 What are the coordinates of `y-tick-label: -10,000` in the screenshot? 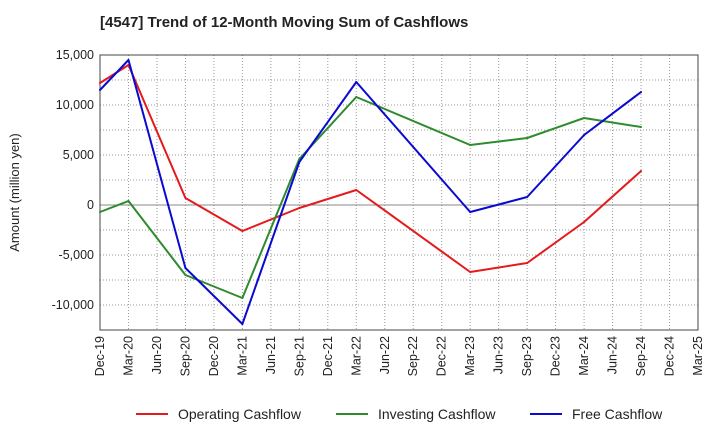 It's located at (73, 305).